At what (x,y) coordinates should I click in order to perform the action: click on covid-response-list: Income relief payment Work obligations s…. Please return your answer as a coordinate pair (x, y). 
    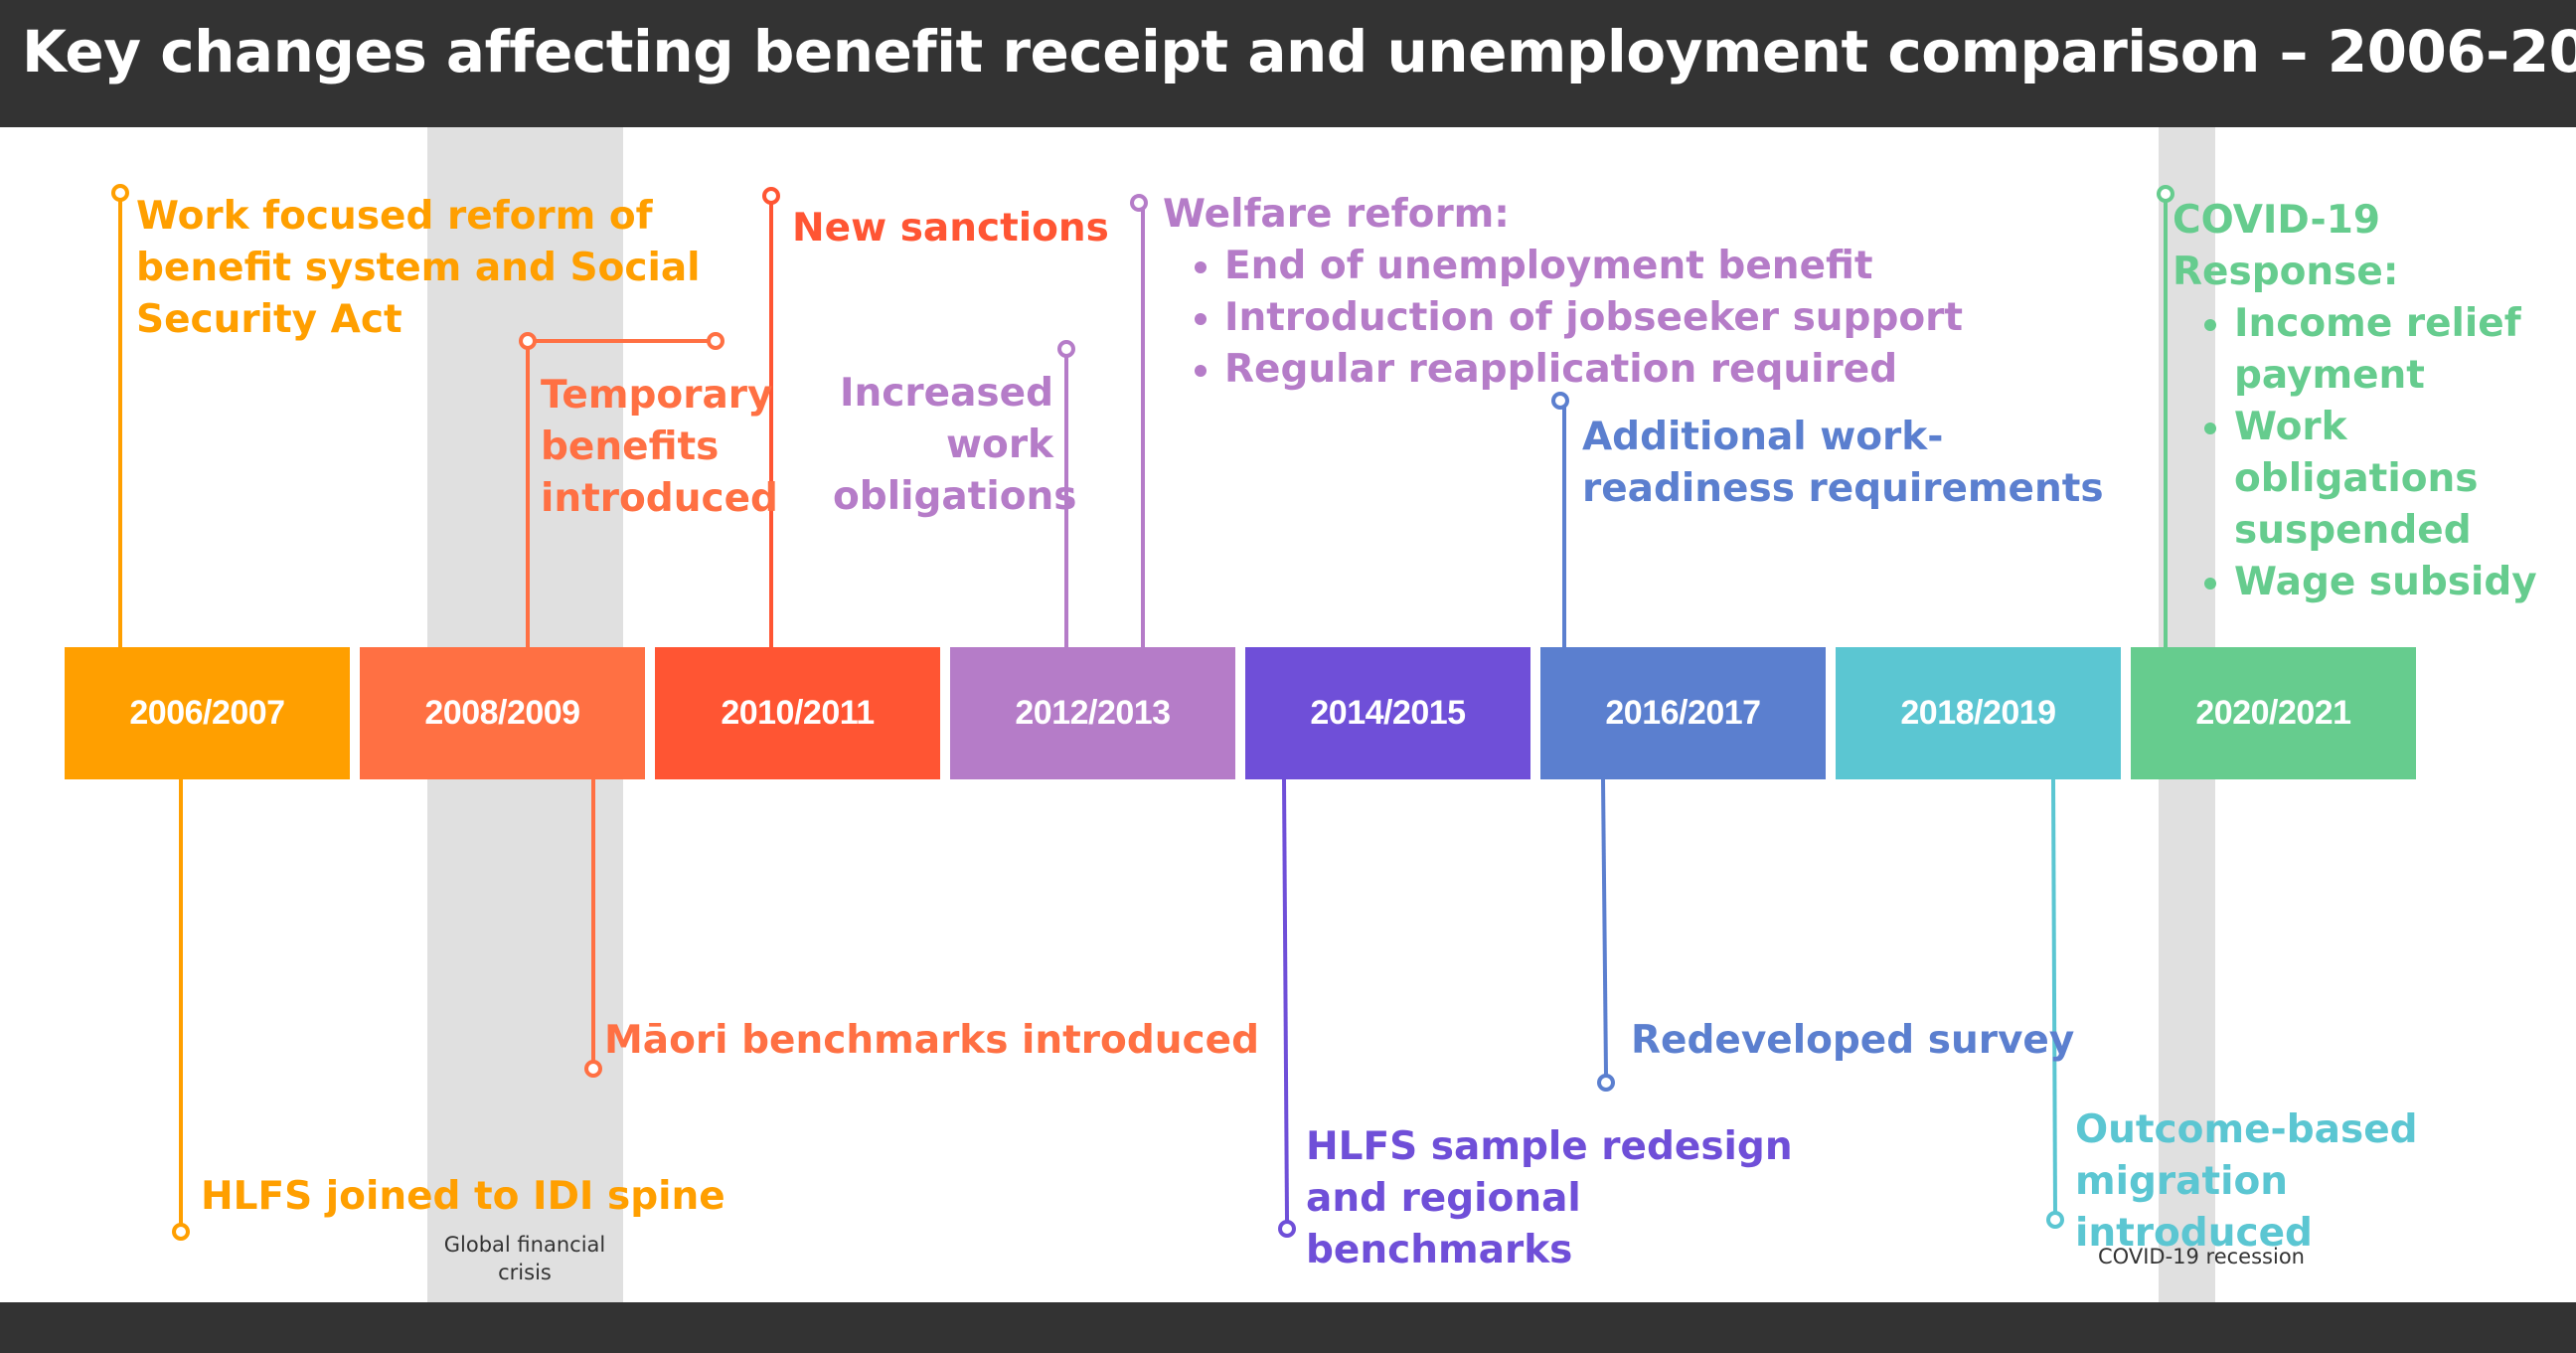
    Looking at the image, I should click on (2372, 453).